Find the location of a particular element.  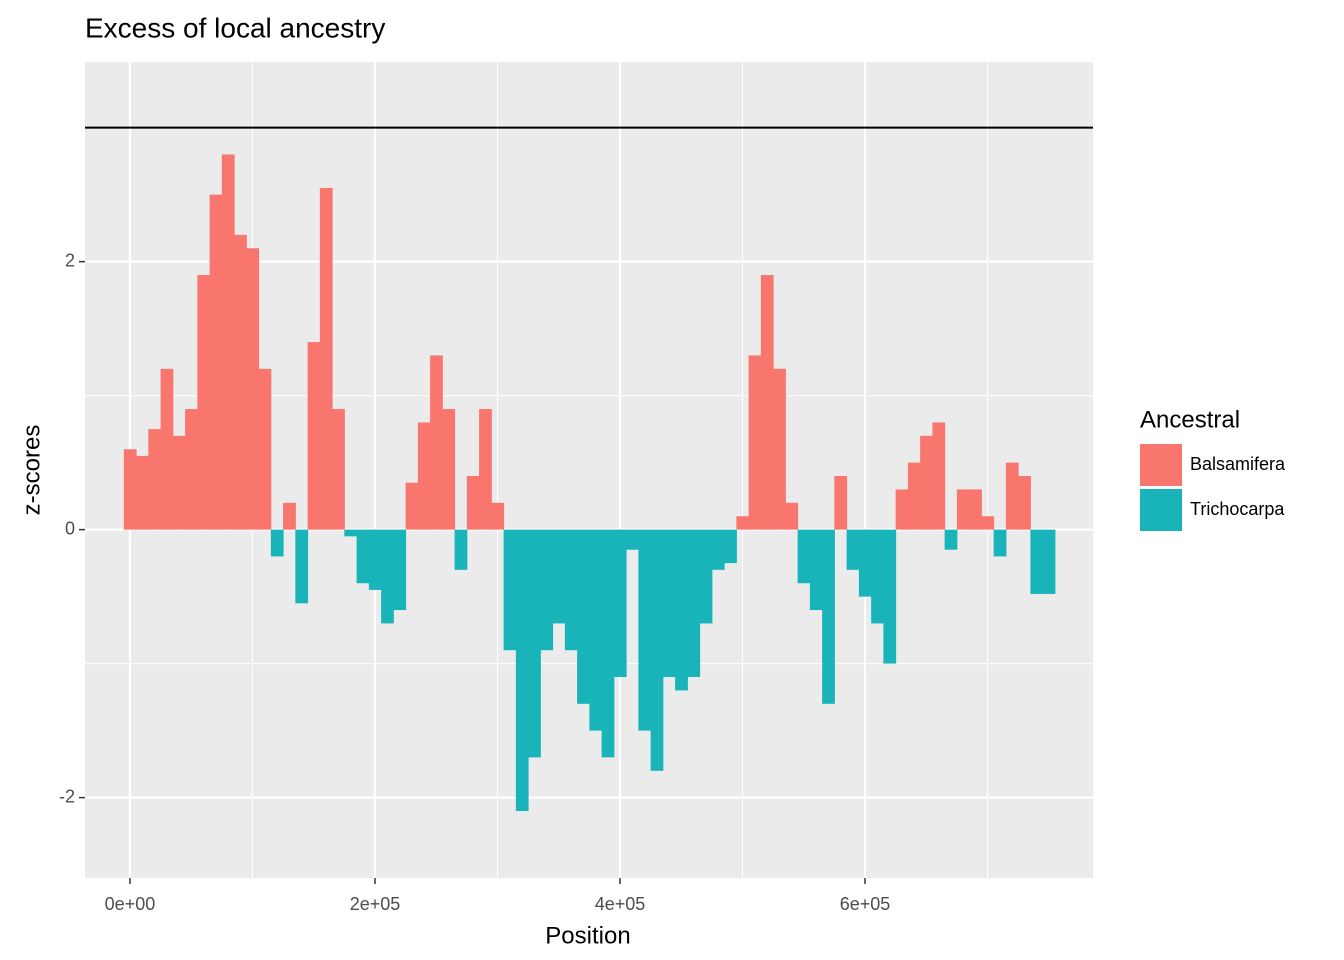

legend-label: Balsamifera is located at coordinates (1238, 464).